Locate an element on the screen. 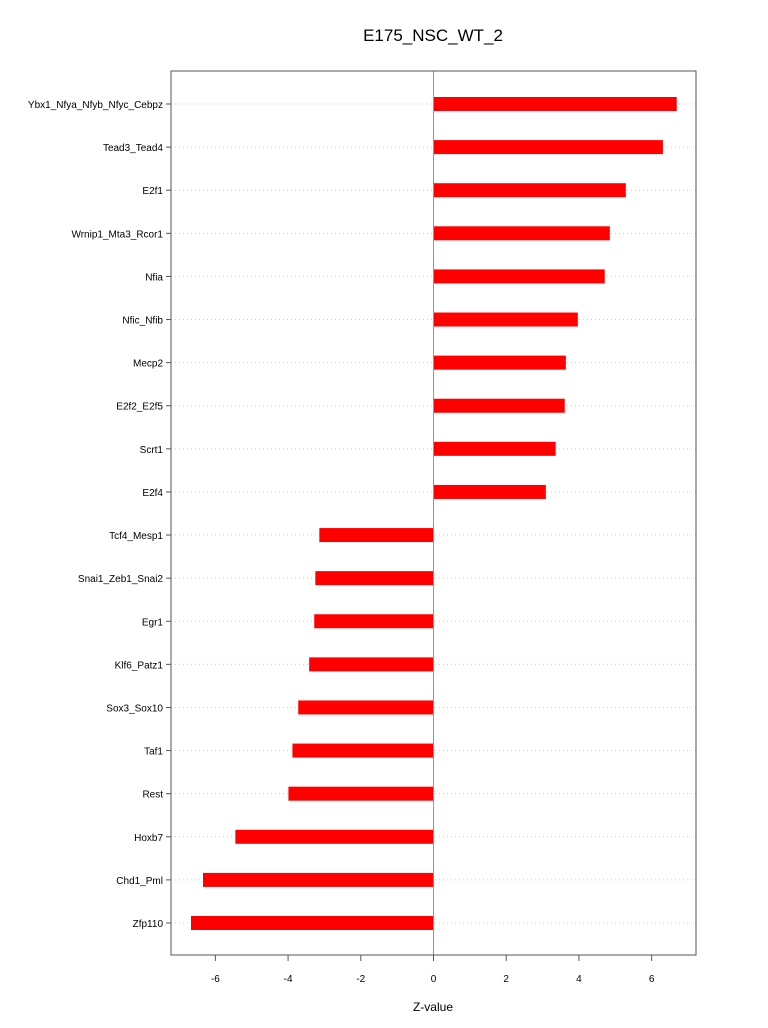 This screenshot has width=768, height=1028. y-tick-label: Snai1_Zeb1_Snai2 is located at coordinates (121, 579).